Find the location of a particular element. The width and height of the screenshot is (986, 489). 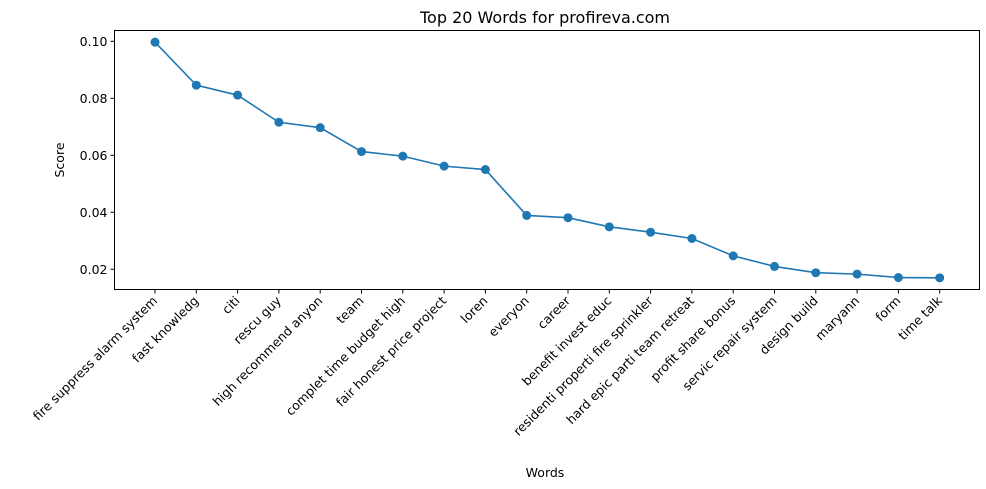

x-axis-label: Words is located at coordinates (545, 472).